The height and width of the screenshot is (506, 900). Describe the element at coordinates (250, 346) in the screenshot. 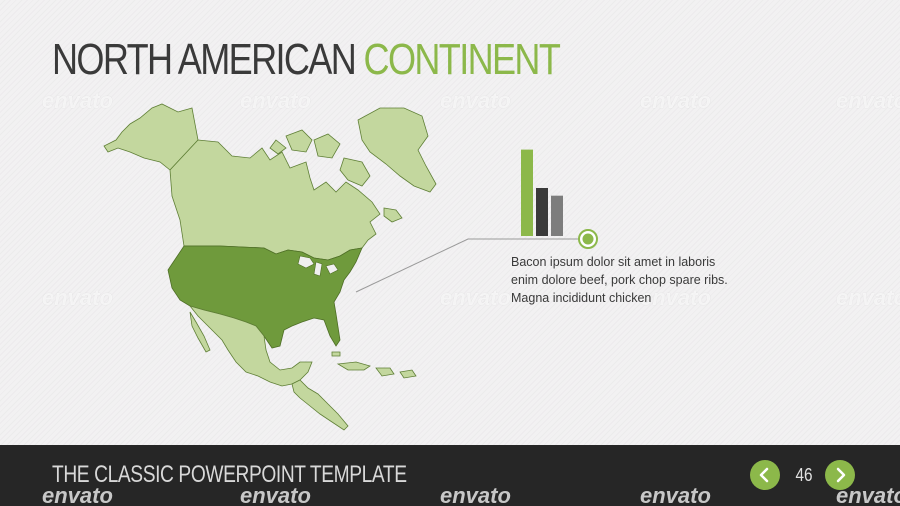

I see `map-region-mexico` at that location.